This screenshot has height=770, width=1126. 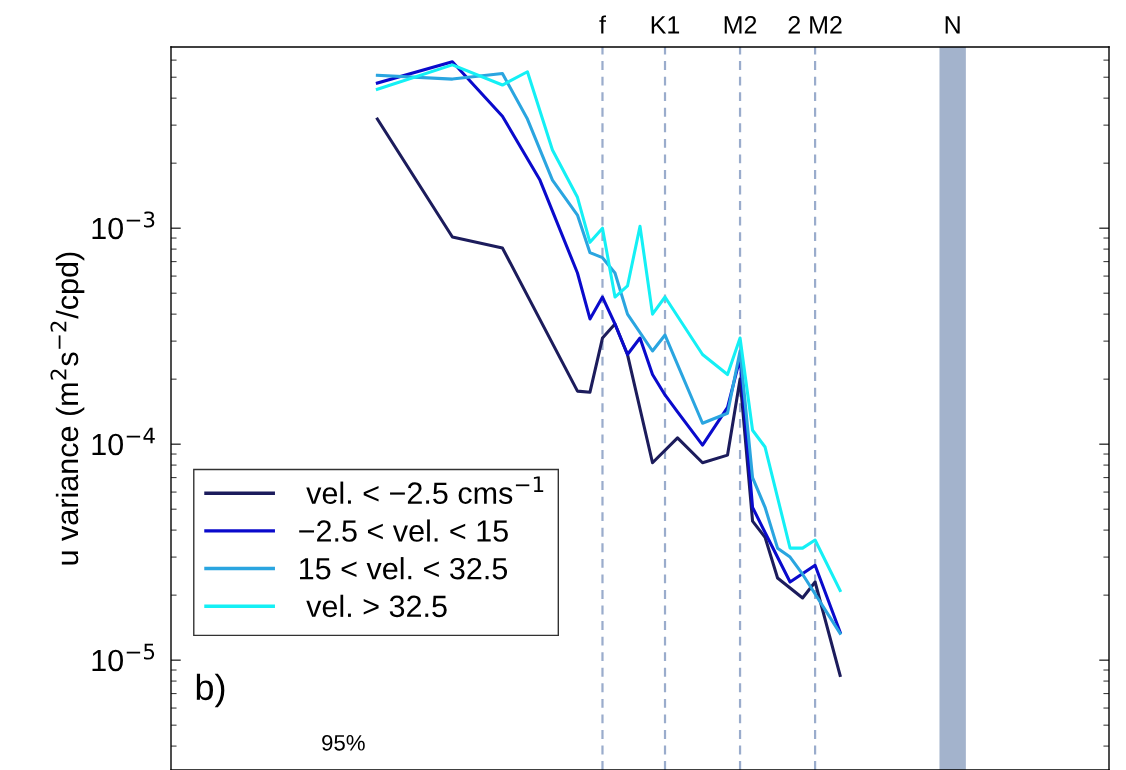 What do you see at coordinates (815, 25) in the screenshot?
I see `x-tick-label: 2 M2` at bounding box center [815, 25].